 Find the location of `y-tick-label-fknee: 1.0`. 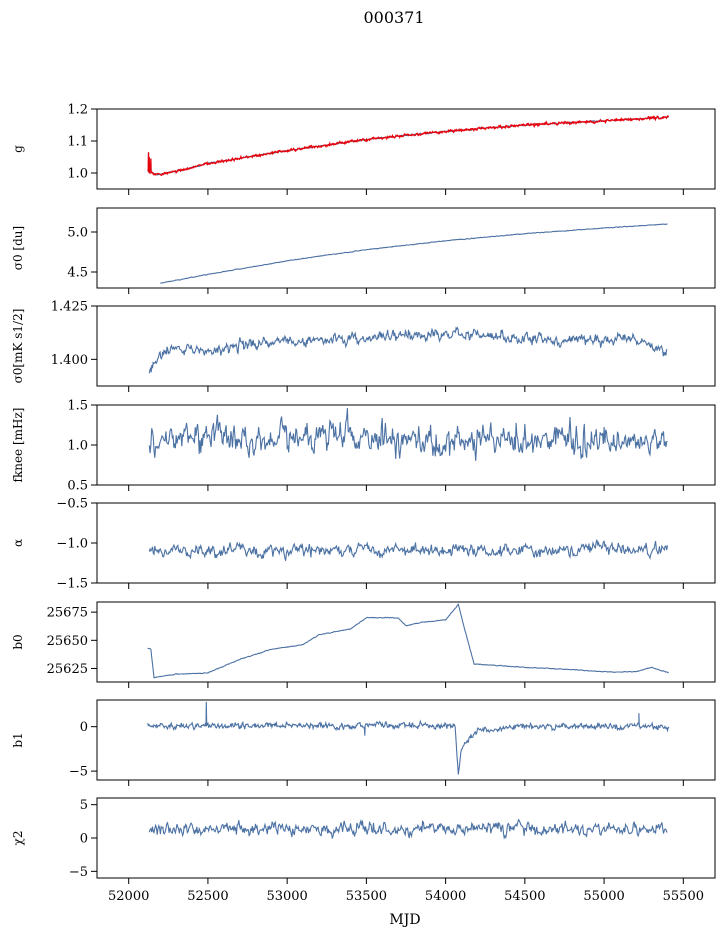

y-tick-label-fknee: 1.0 is located at coordinates (77, 446).